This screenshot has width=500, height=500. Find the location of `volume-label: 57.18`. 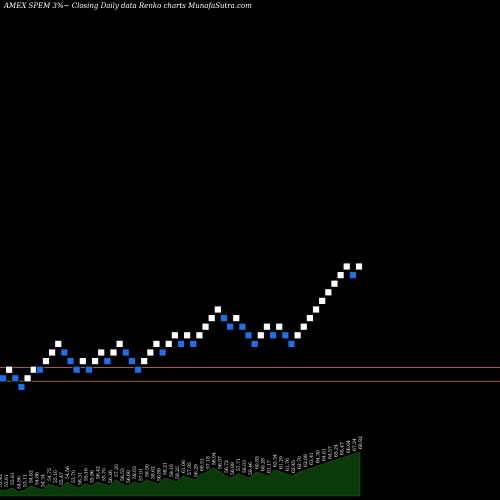

volume-label: 57.18 is located at coordinates (208, 462).